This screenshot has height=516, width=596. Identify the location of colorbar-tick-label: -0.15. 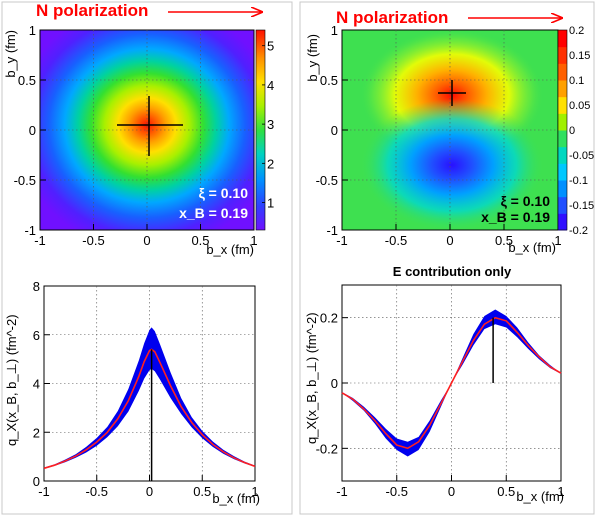
(581, 206).